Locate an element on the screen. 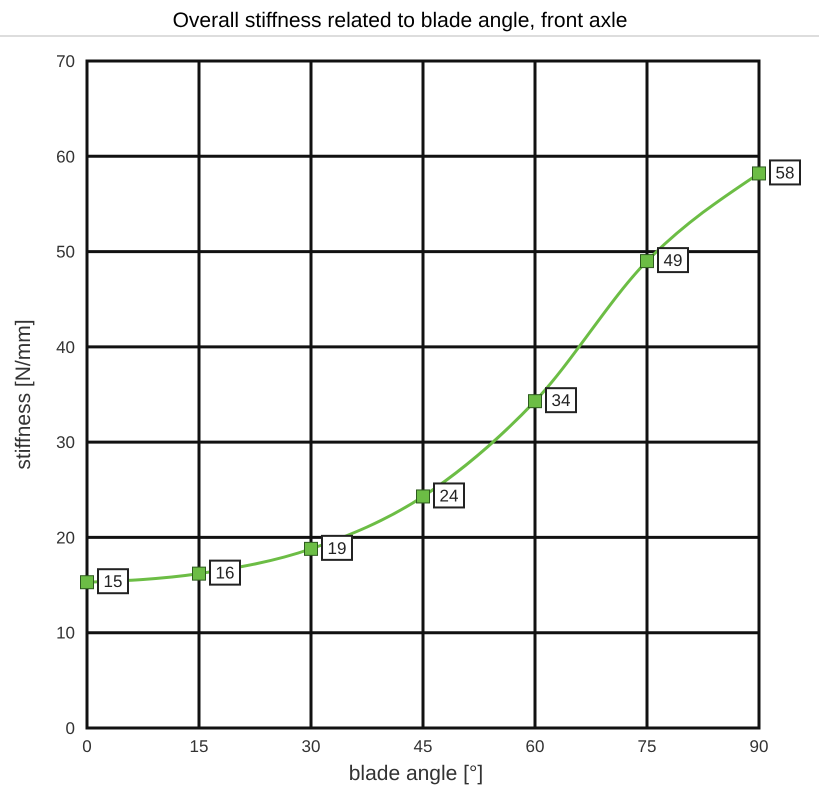  data-label: 15 is located at coordinates (113, 582).